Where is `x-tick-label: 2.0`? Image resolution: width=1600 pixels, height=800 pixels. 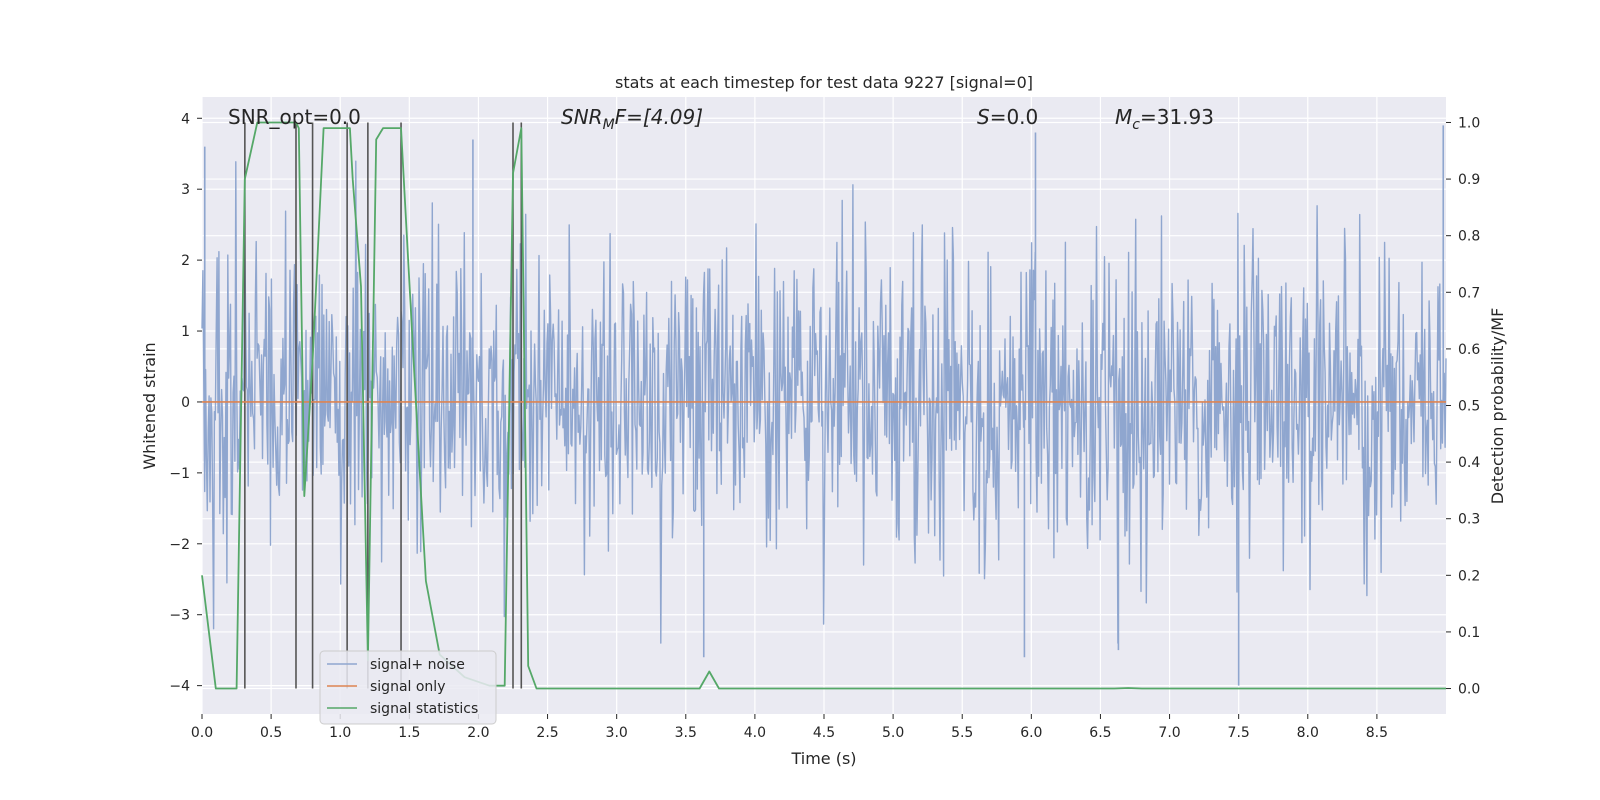
x-tick-label: 2.0 is located at coordinates (478, 733).